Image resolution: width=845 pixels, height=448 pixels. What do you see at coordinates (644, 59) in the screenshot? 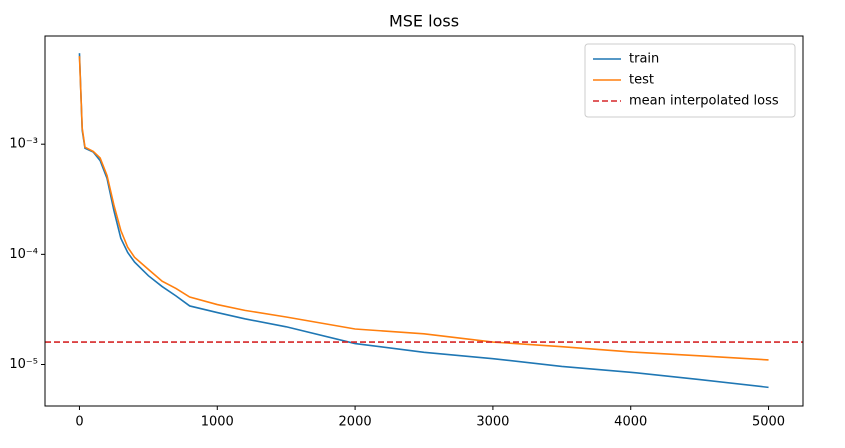
I see `legend-label: train` at bounding box center [644, 59].